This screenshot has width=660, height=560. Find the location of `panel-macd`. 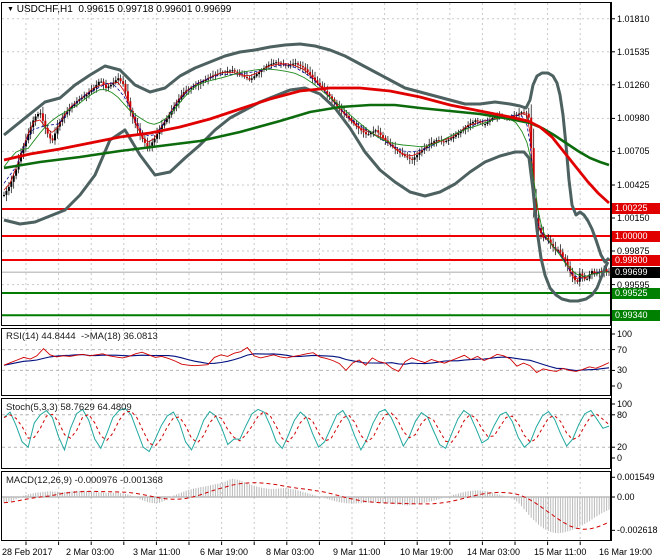

panel-macd is located at coordinates (306, 506).